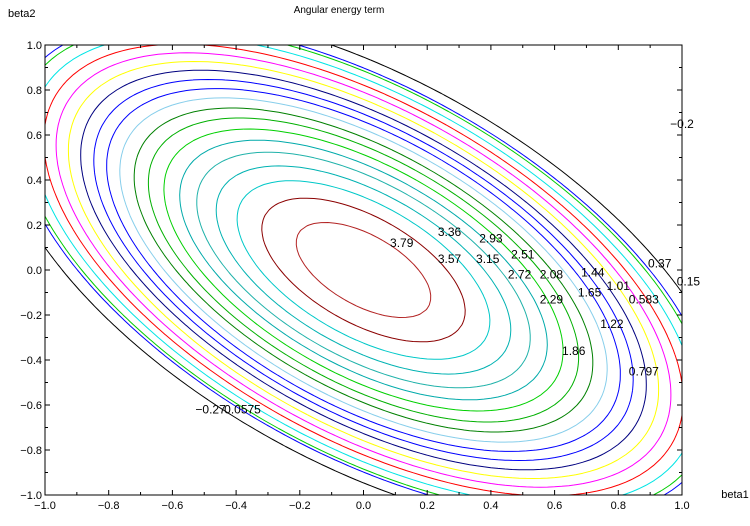 Image resolution: width=750 pixels, height=526 pixels. I want to click on contour-label-0: 3.79, so click(402, 243).